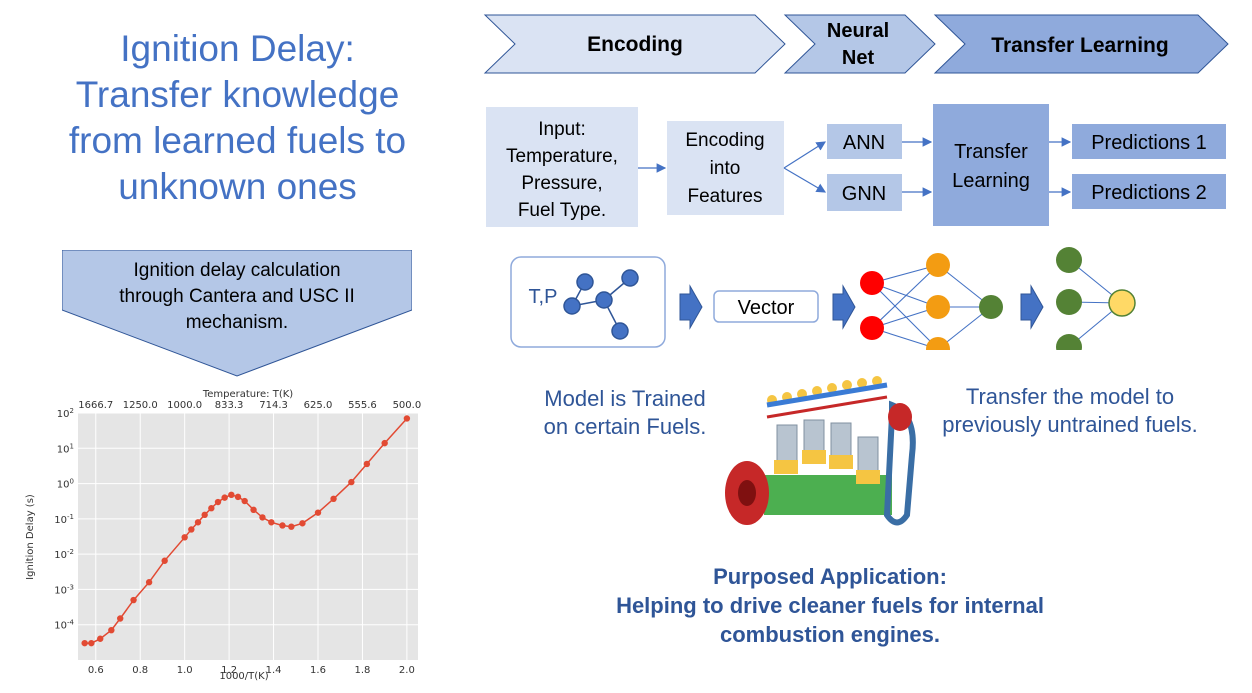 The height and width of the screenshot is (693, 1252). What do you see at coordinates (247, 394) in the screenshot?
I see `top-axis-label: Temperature: T(K)` at bounding box center [247, 394].